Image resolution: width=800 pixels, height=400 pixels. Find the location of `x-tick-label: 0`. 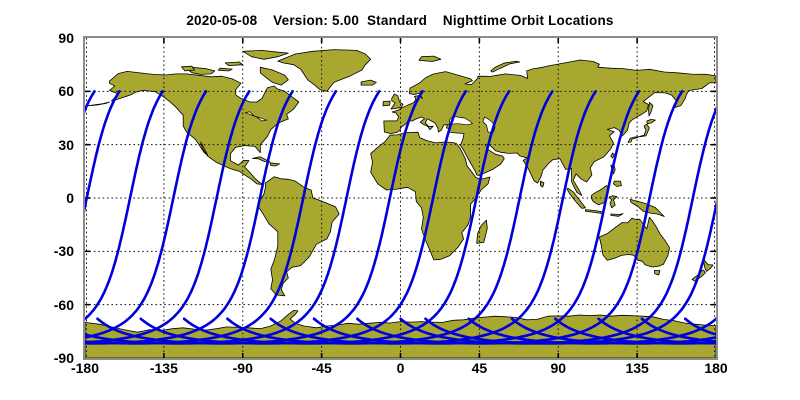

x-tick-label: 0 is located at coordinates (400, 368).